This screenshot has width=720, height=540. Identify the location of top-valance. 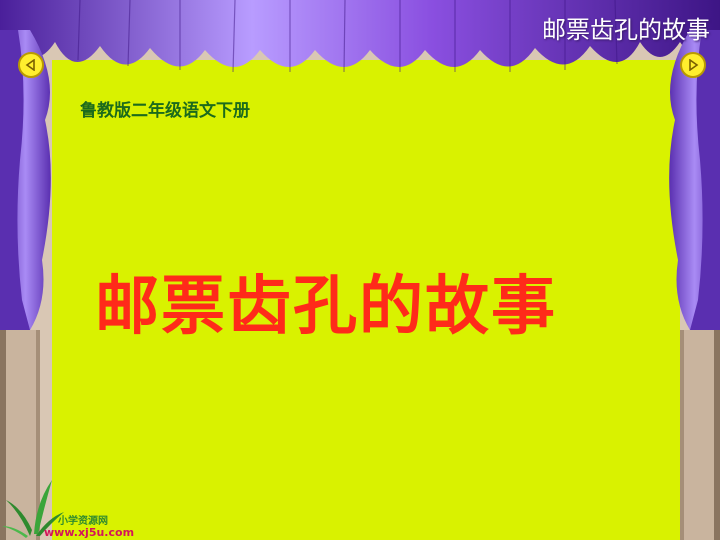
(360, 36).